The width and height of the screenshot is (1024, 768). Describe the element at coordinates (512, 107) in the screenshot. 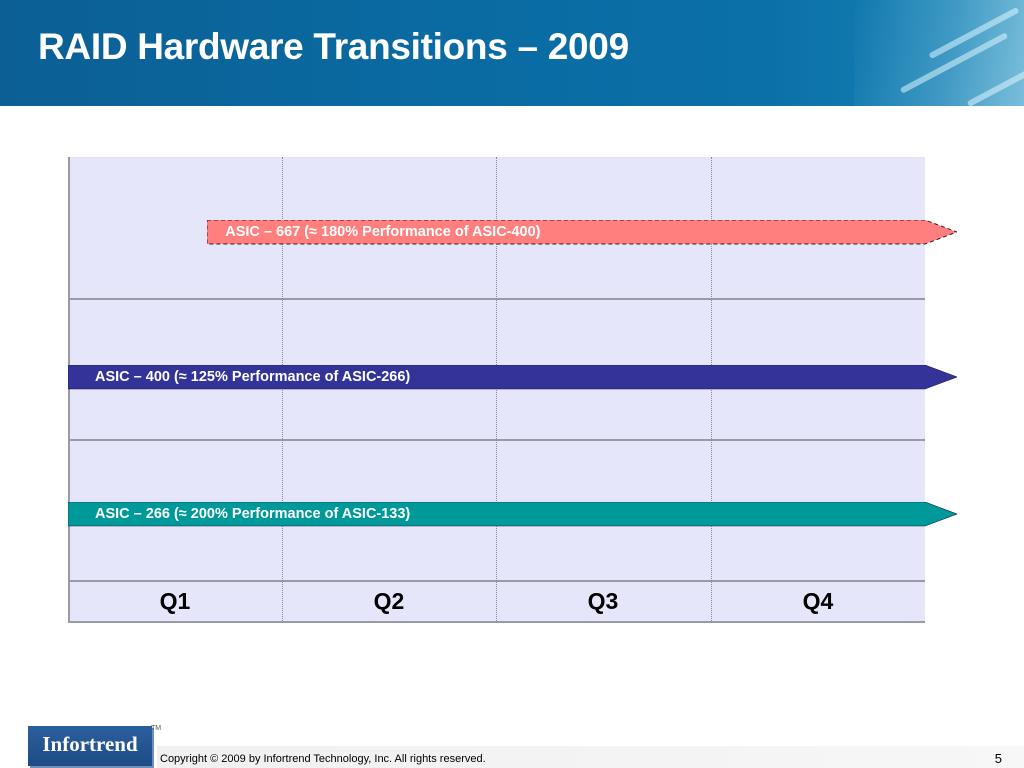

I see `banner-underline` at that location.